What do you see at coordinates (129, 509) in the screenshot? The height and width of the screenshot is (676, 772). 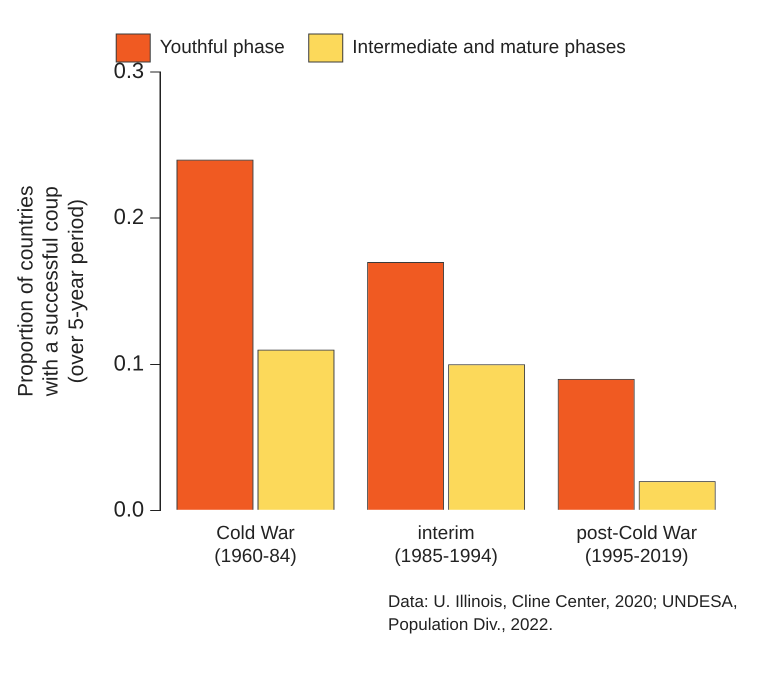 I see `y-tick-label: 0.0` at bounding box center [129, 509].